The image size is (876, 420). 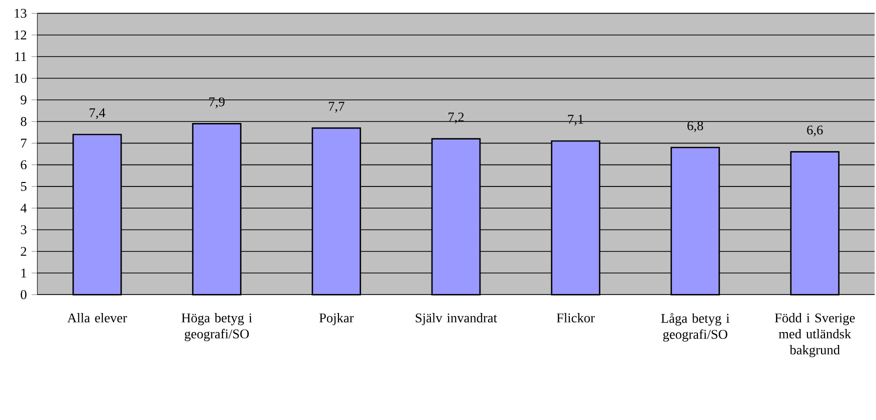 What do you see at coordinates (23, 273) in the screenshot?
I see `y-tick-label: 1` at bounding box center [23, 273].